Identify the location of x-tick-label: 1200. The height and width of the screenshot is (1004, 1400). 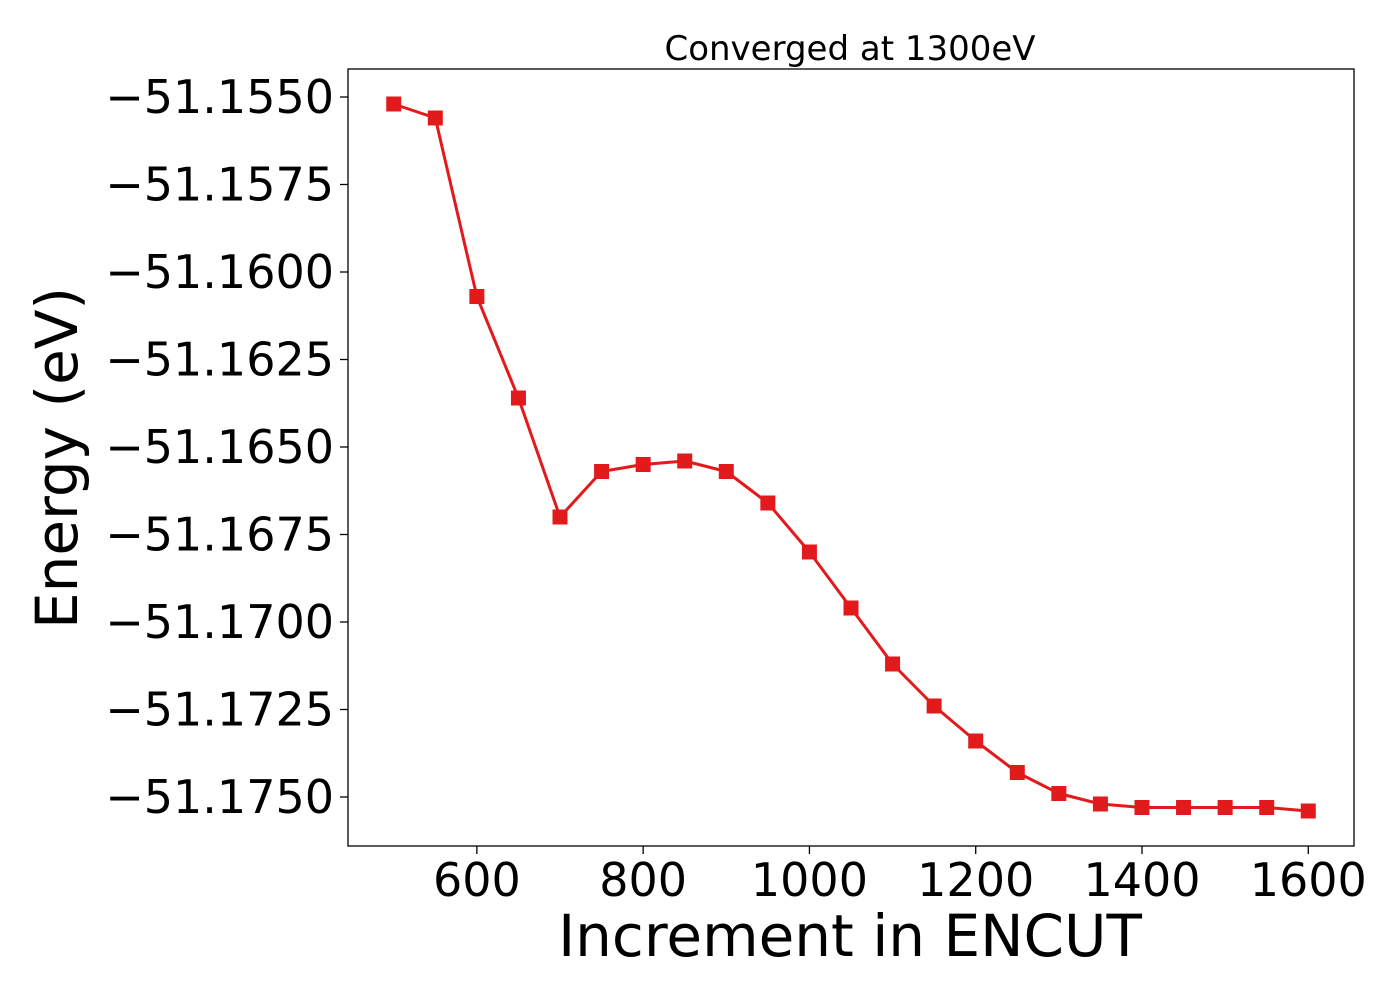
(975, 880).